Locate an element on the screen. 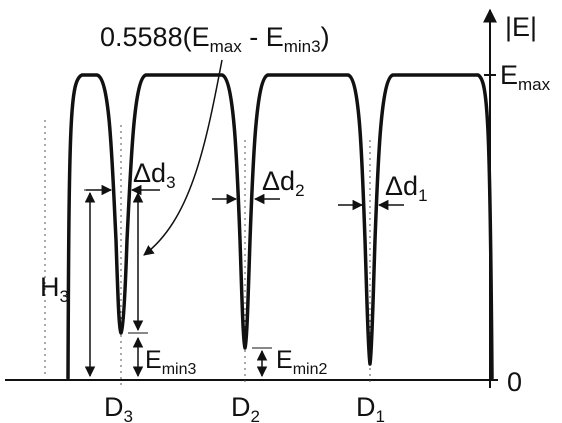 The image size is (562, 423). delta-d1-label: Δd1 is located at coordinates (406, 188).